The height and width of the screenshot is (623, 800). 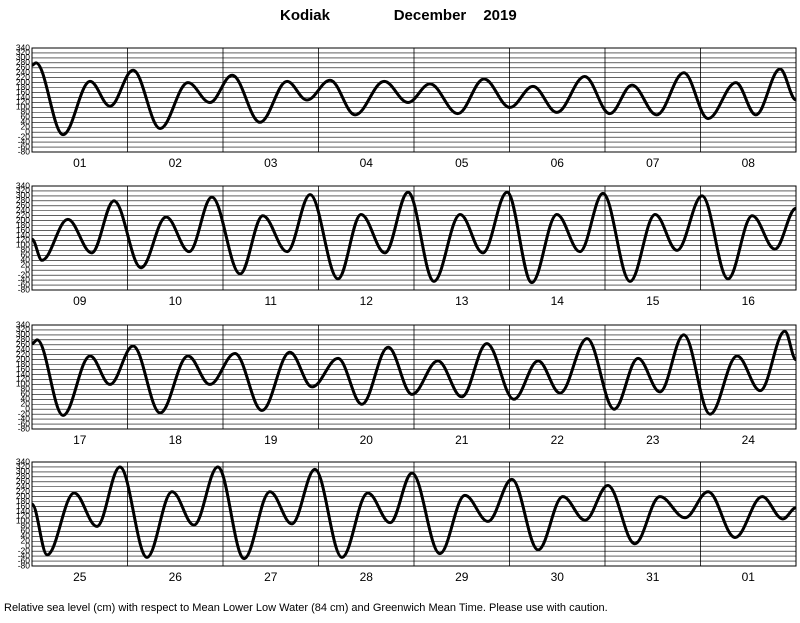 I want to click on day-label: 05, so click(x=462, y=163).